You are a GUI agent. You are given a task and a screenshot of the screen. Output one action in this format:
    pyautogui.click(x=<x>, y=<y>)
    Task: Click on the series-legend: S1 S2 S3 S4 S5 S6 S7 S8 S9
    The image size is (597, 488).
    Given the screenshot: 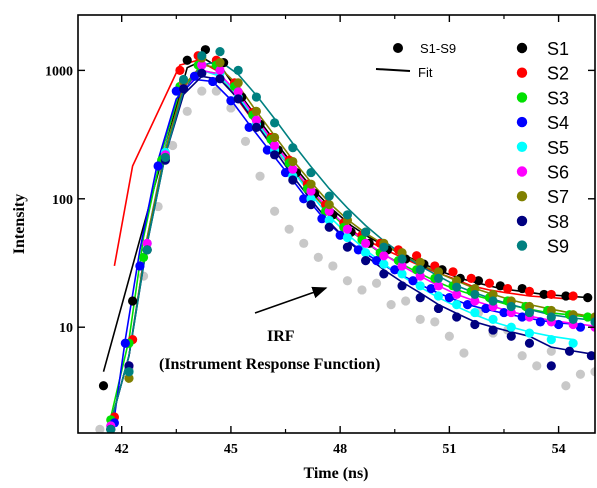 What is the action you would take?
    pyautogui.click(x=542, y=148)
    